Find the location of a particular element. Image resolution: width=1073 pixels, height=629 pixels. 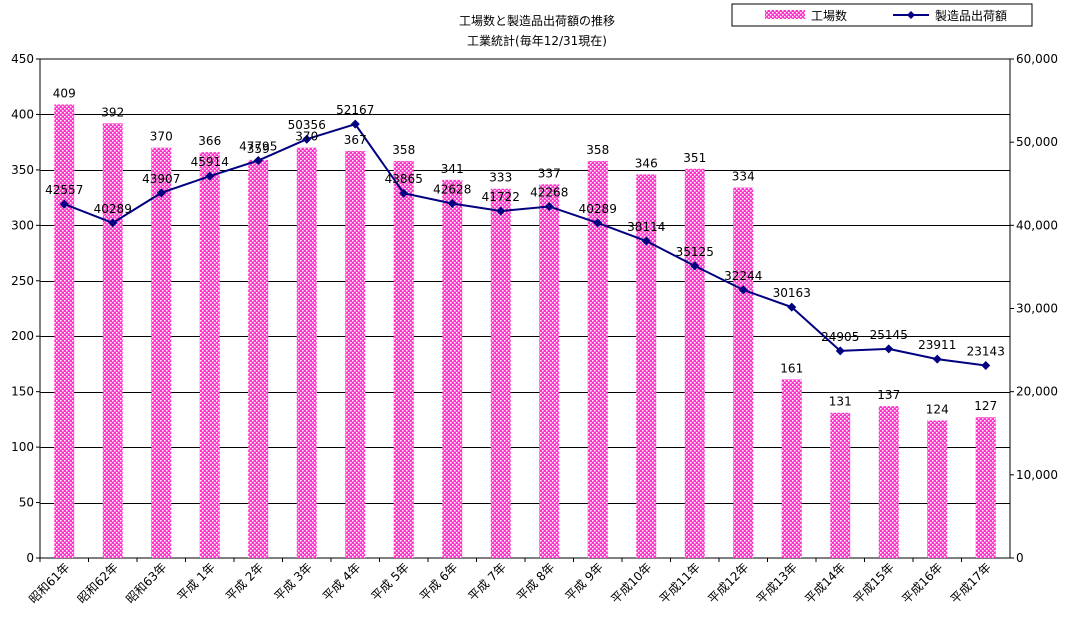

y-right-tick-label: 10,000 is located at coordinates (1037, 475).